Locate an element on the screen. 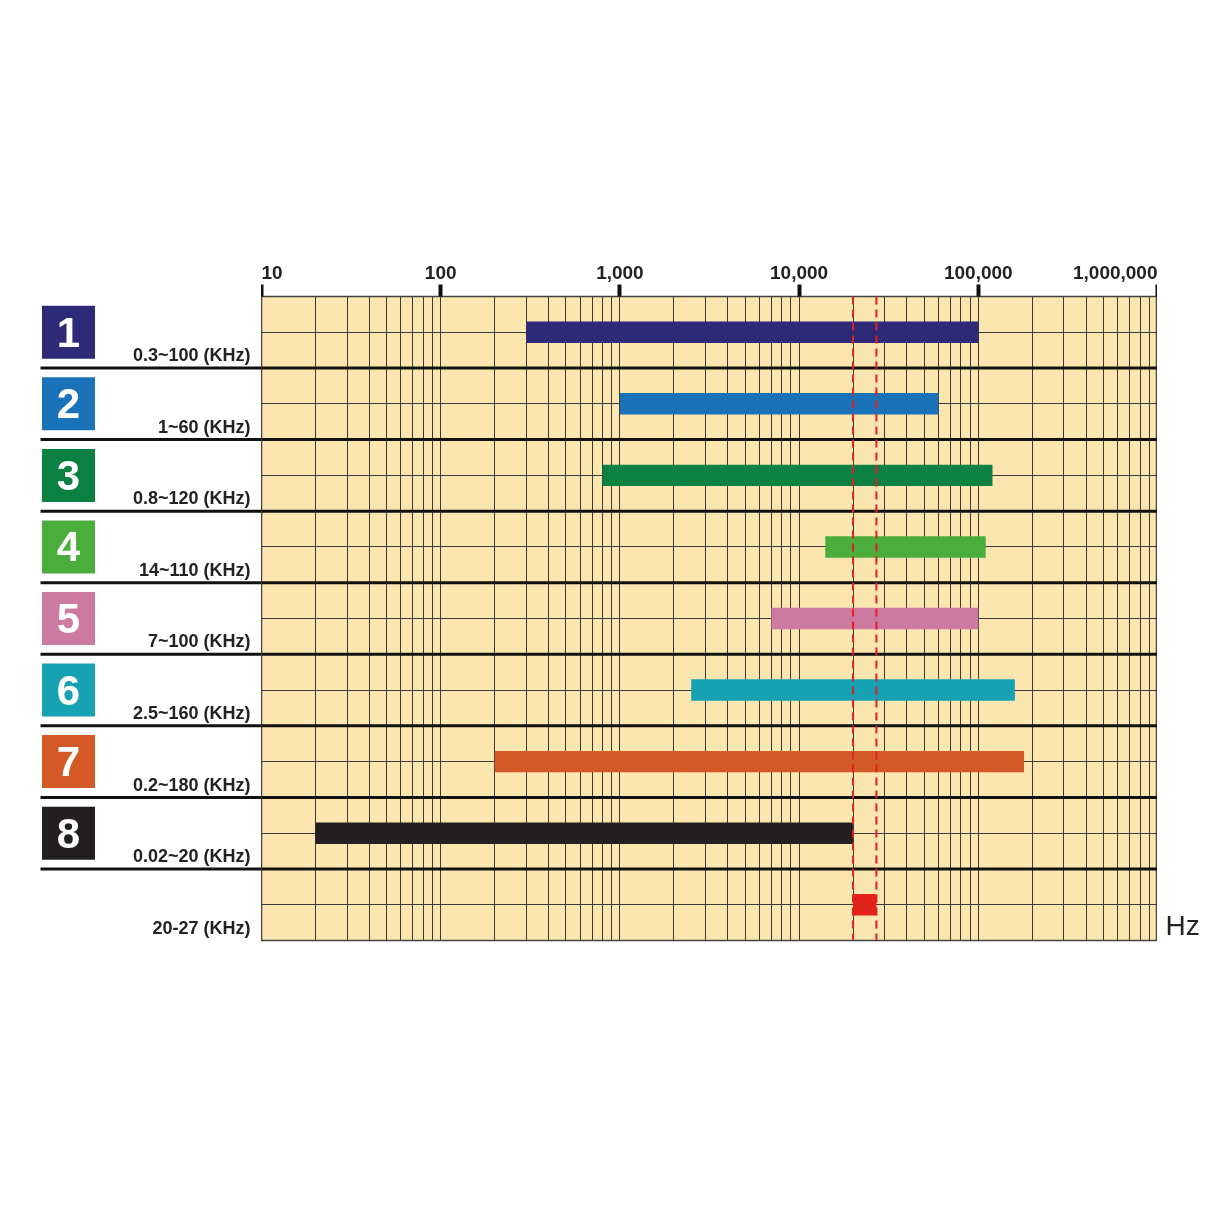 The image size is (1214, 1214). y-tick-label: 5 is located at coordinates (68, 618).